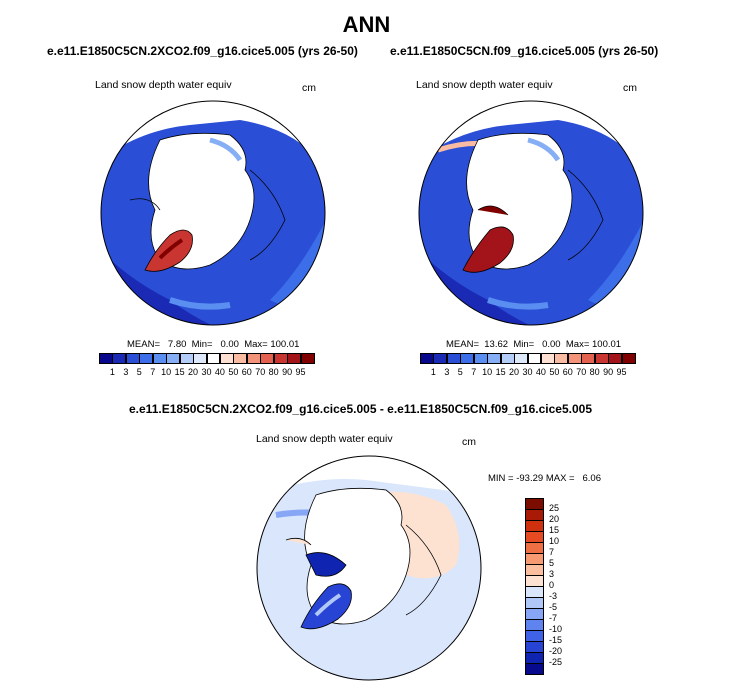 This screenshot has height=686, width=733. Describe the element at coordinates (540, 372) in the screenshot. I see `right-colorbar-label: 40` at that location.